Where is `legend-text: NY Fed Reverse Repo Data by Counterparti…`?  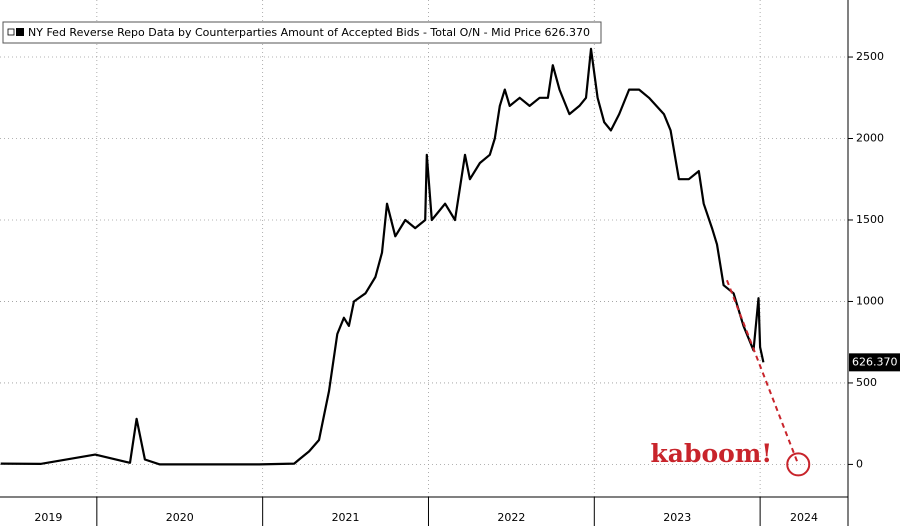
legend-text: NY Fed Reverse Repo Data by Counterparti… is located at coordinates (309, 32).